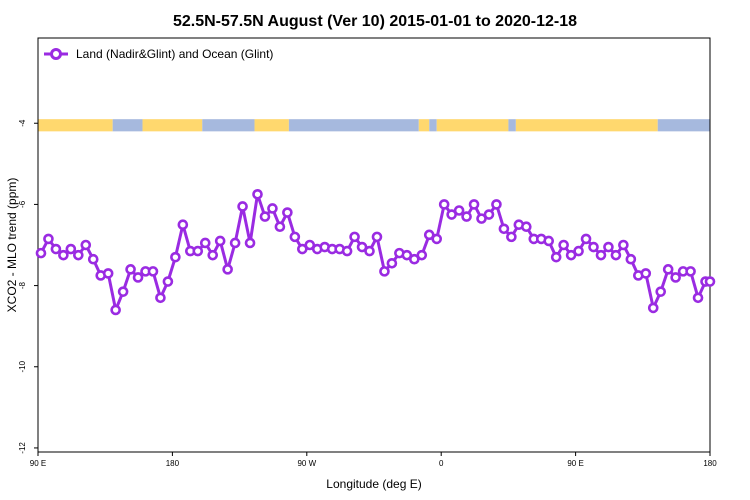  What do you see at coordinates (22, 204) in the screenshot?
I see `y-tick-label: -6` at bounding box center [22, 204].